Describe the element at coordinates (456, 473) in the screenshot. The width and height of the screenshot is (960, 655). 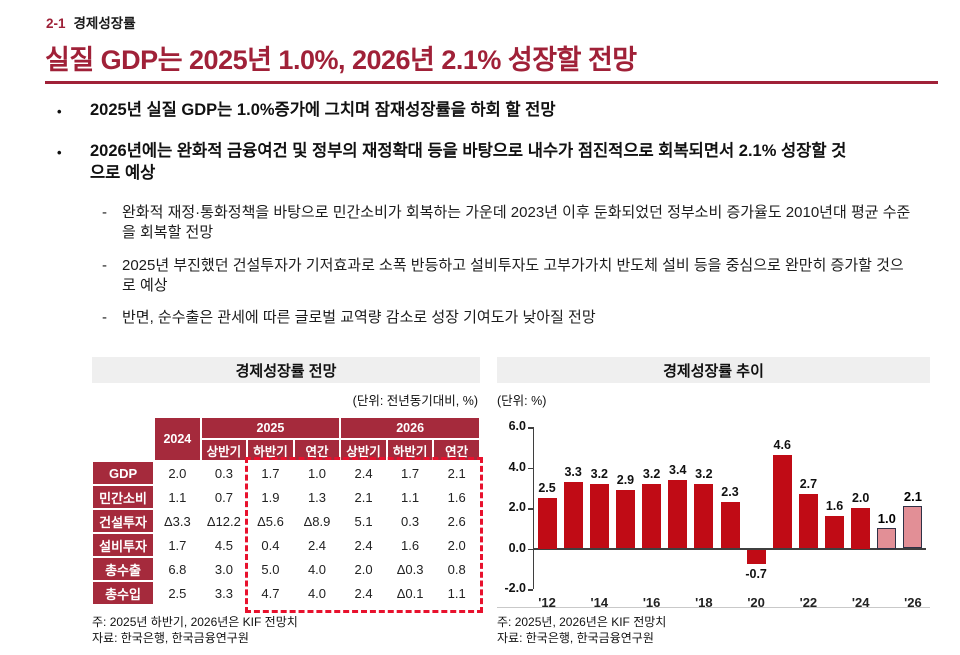
I see `table-cell: 2.1` at that location.